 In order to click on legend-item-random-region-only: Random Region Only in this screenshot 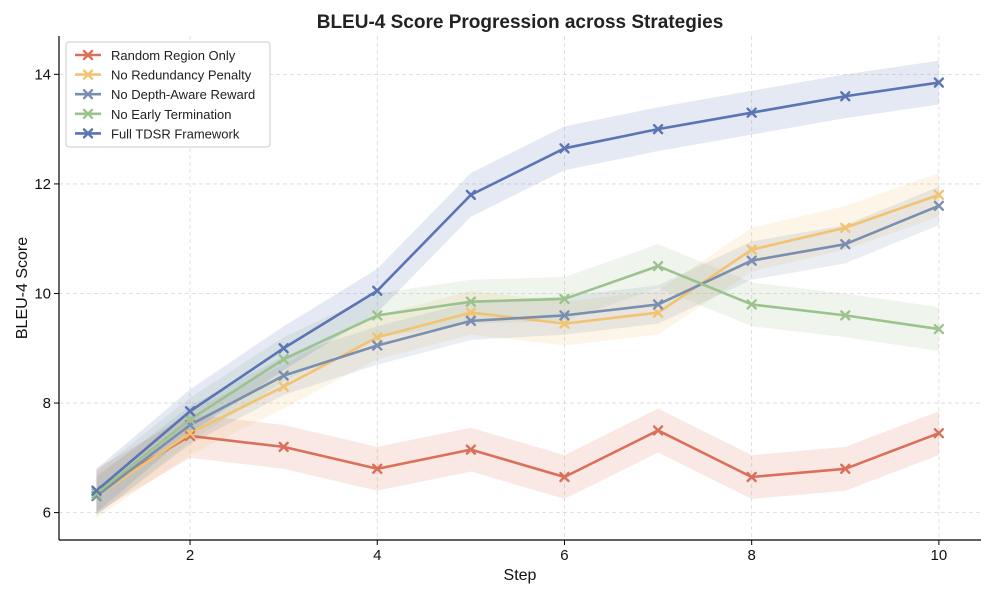, I will do `click(155, 55)`.